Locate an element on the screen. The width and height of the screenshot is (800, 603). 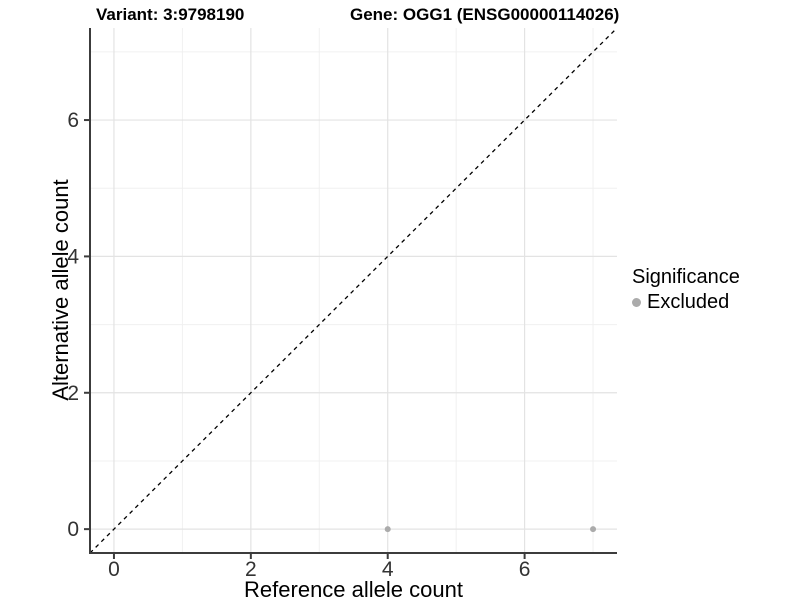
y-tick-label: 6 is located at coordinates (73, 120).